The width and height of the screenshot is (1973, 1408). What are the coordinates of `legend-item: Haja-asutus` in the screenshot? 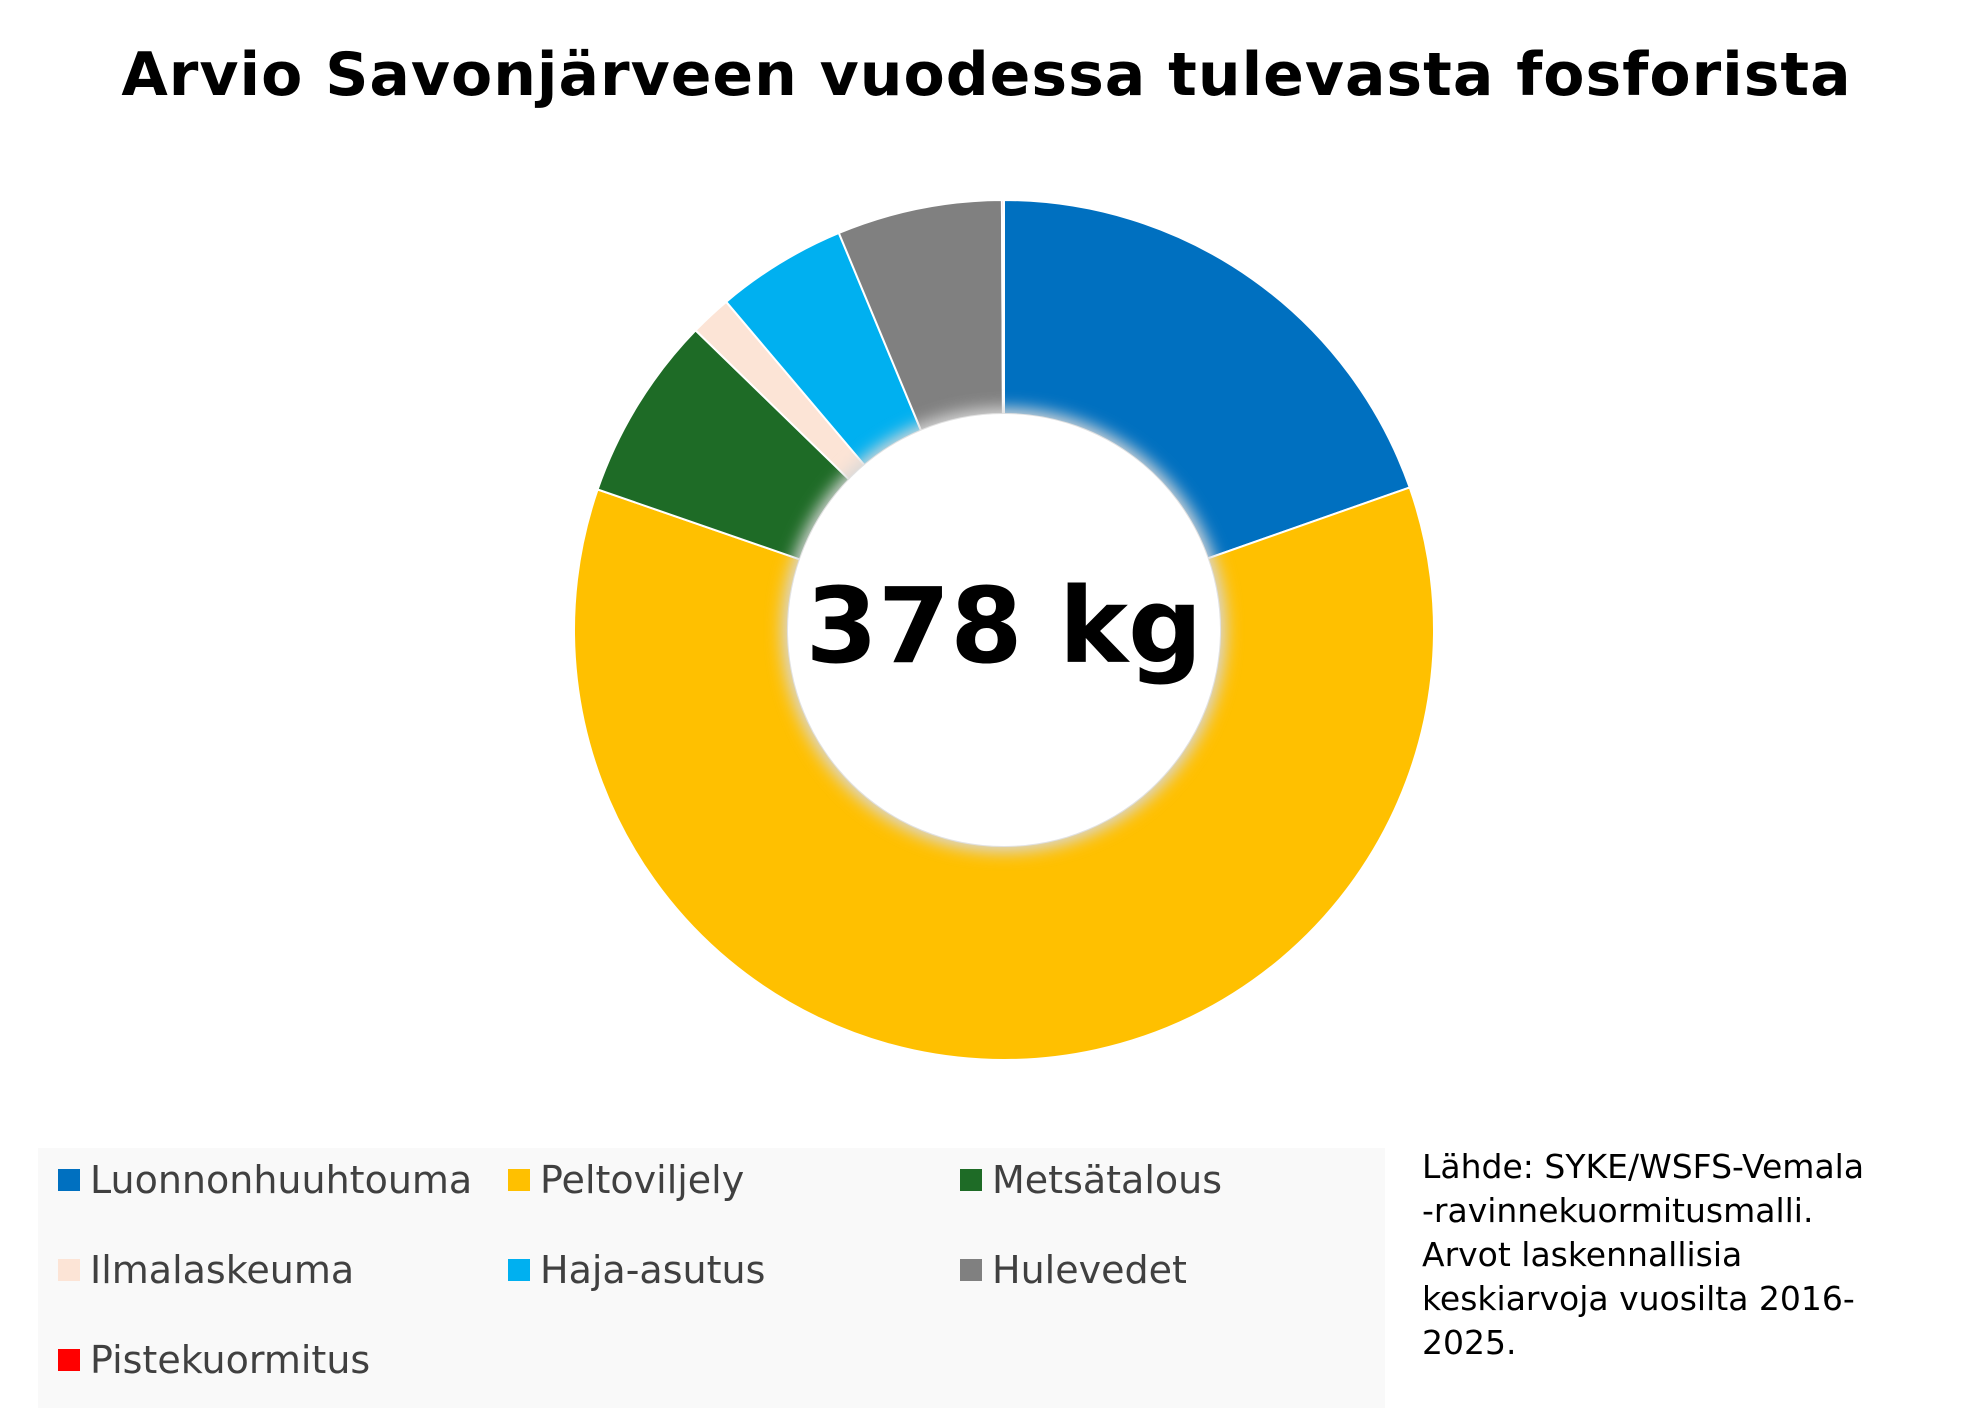 It's located at (636, 1270).